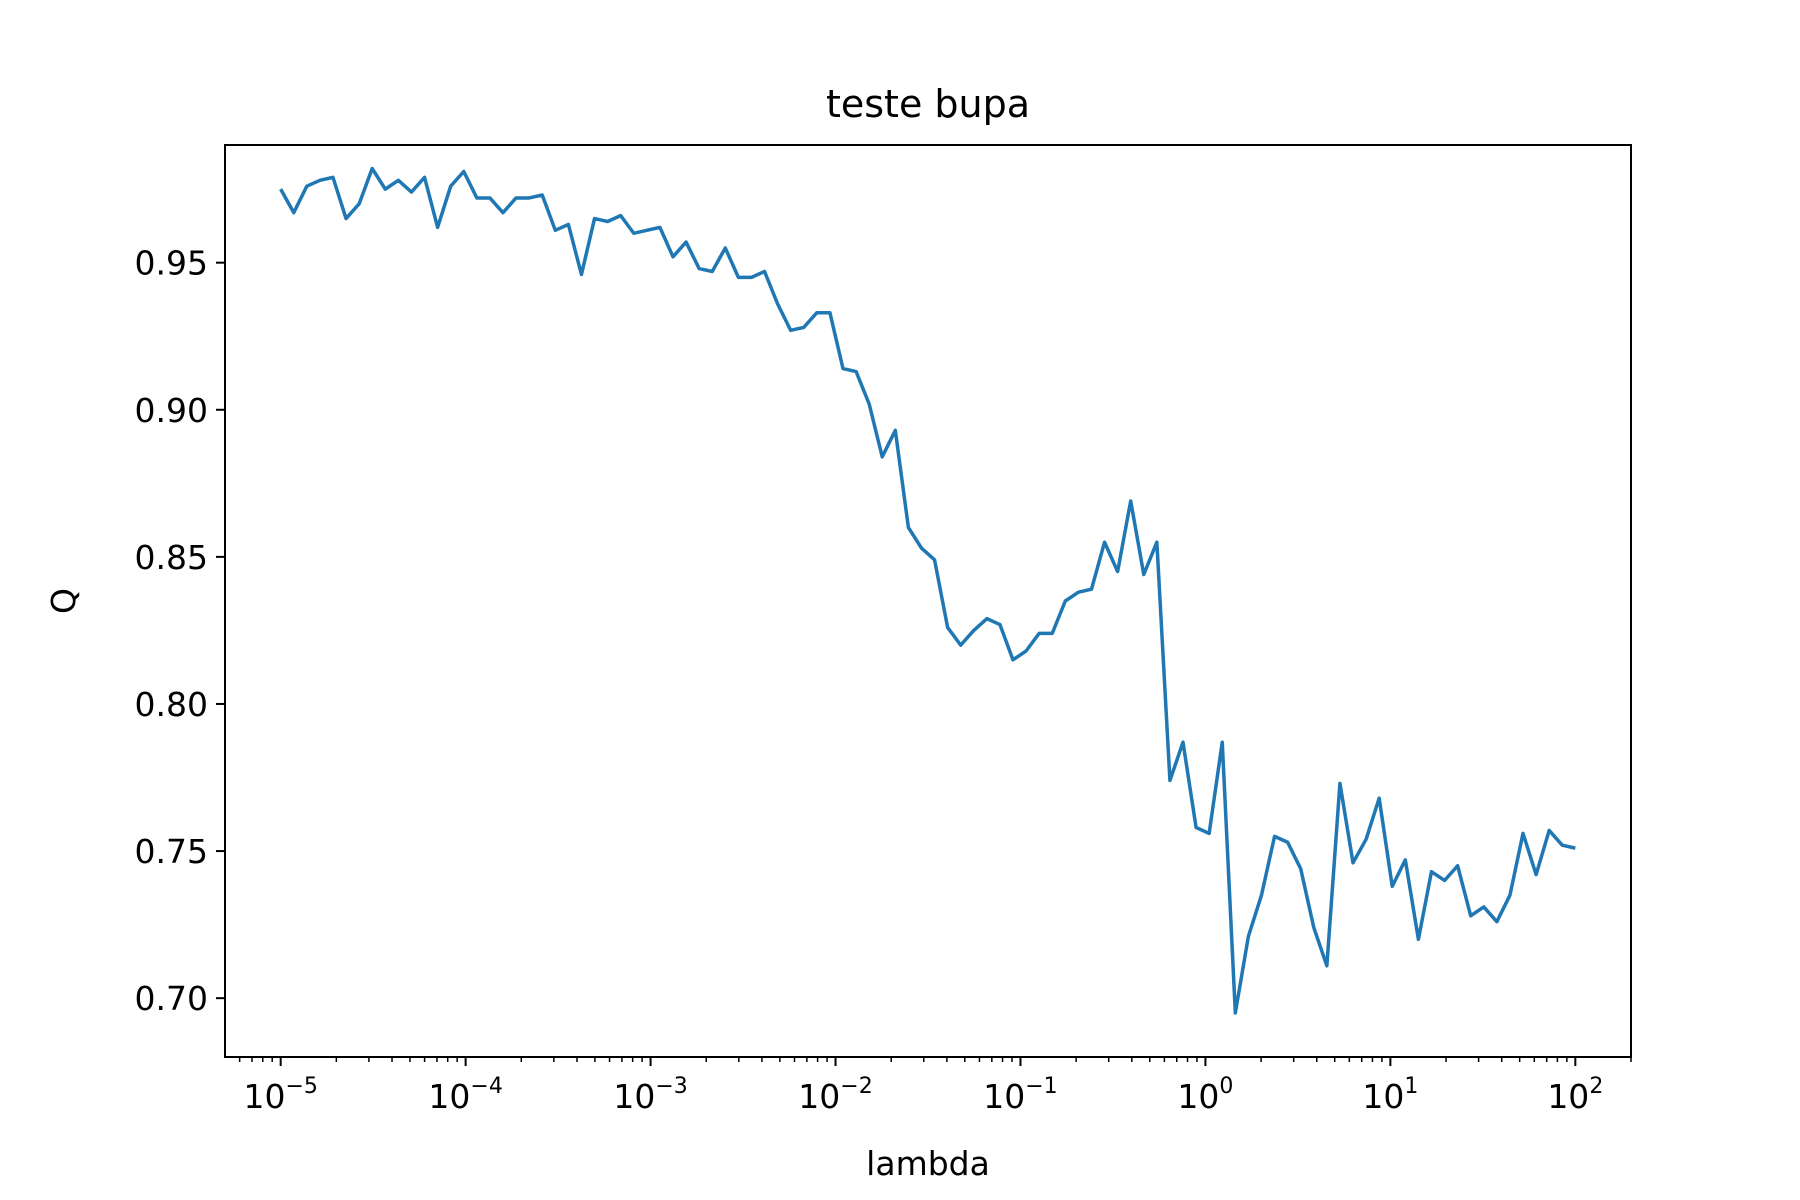  Describe the element at coordinates (935, 1059) in the screenshot. I see `x-axis-minor-ticks` at that location.